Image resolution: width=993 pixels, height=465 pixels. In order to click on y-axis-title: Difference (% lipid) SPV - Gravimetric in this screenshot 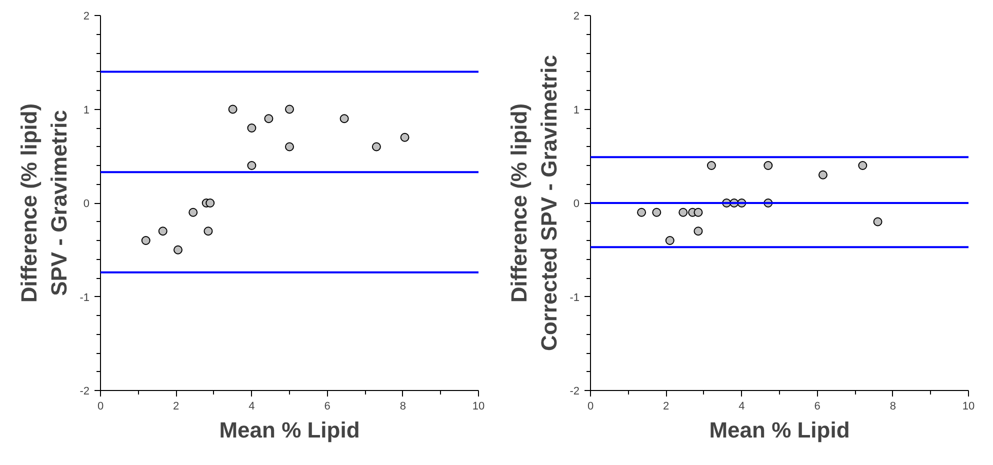, I will do `click(44, 203)`.